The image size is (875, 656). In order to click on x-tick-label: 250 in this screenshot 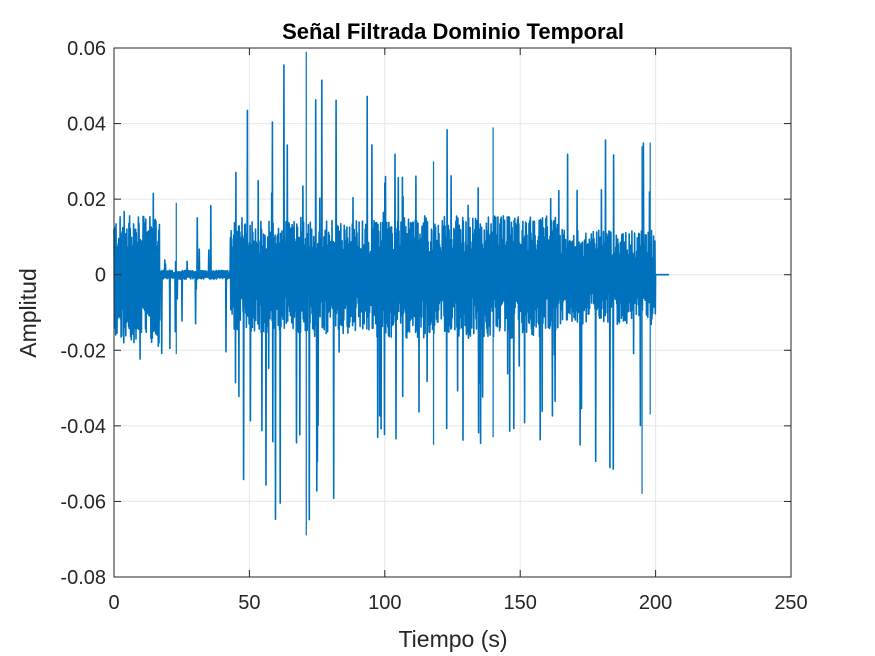, I will do `click(790, 603)`.